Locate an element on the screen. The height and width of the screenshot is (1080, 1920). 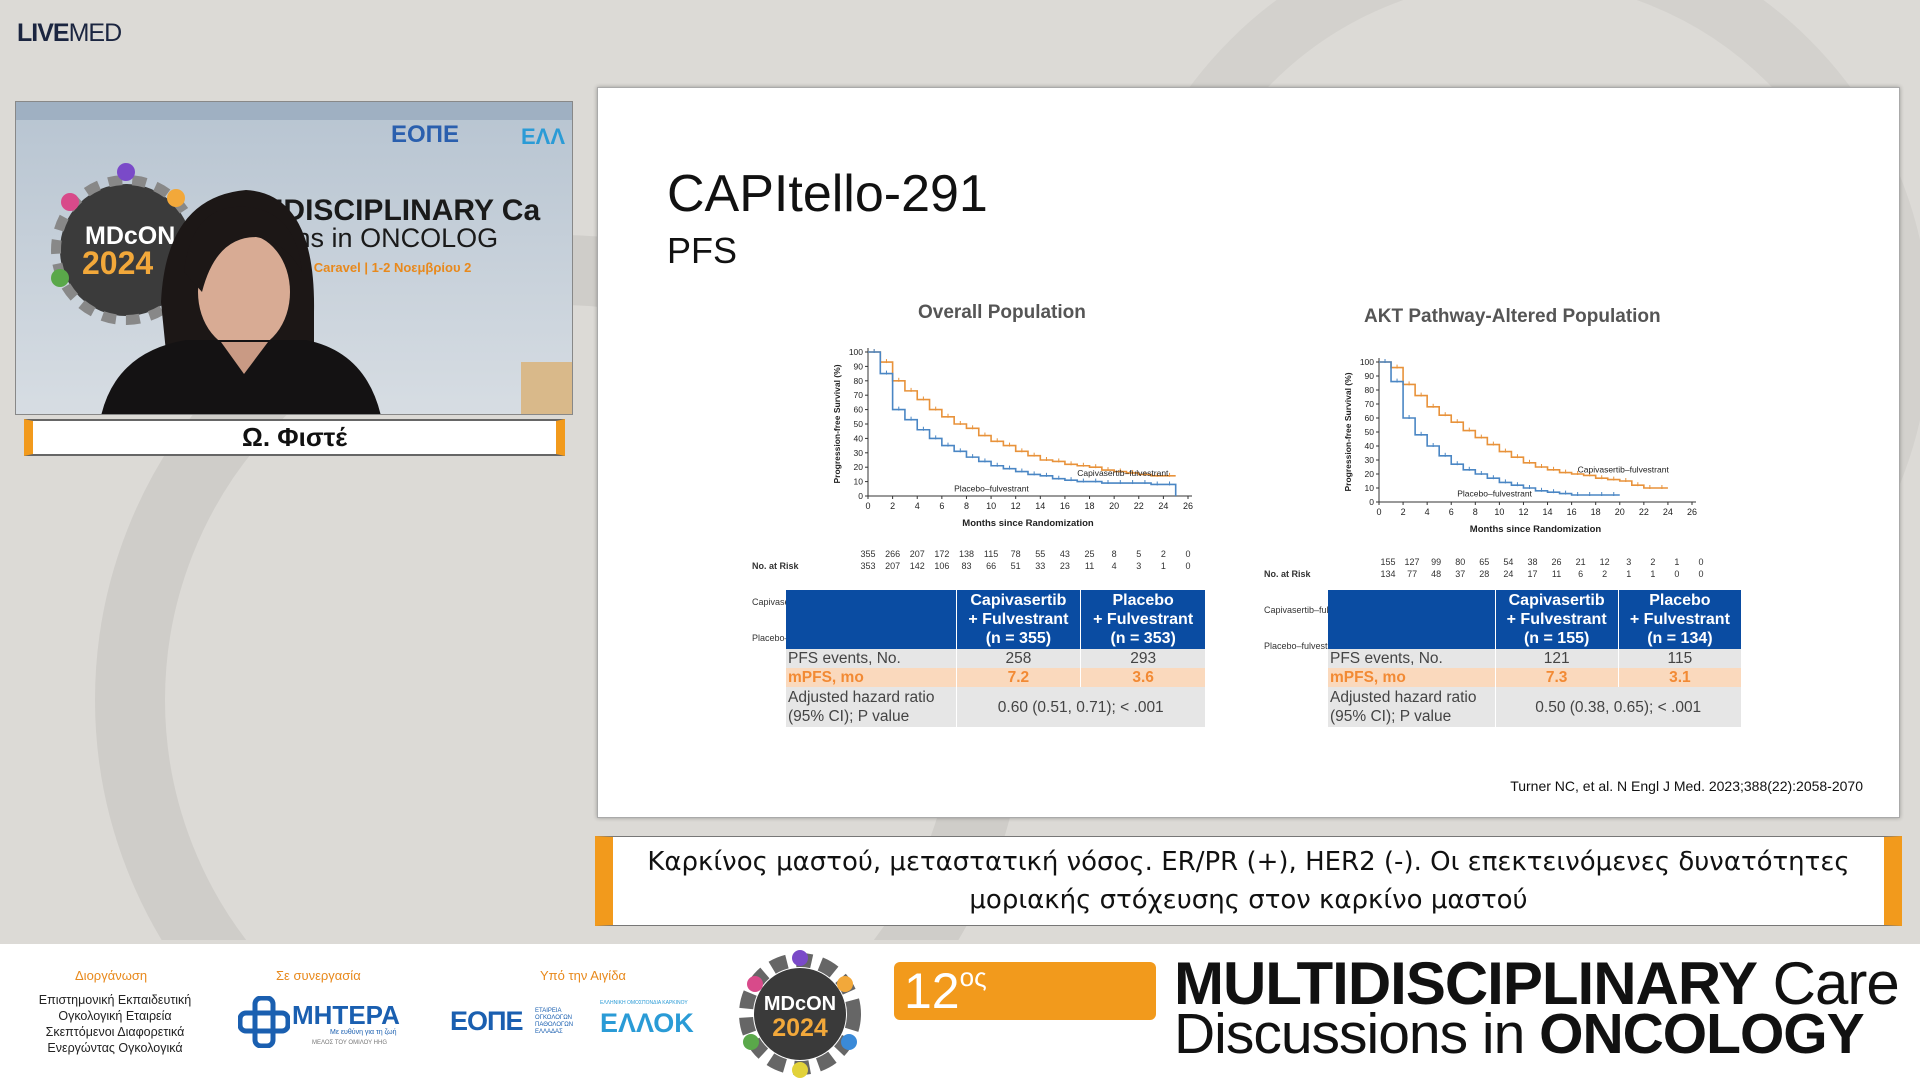
risk-row-capi: Capivasertib–fulvestrant is located at coordinates (1312, 610).